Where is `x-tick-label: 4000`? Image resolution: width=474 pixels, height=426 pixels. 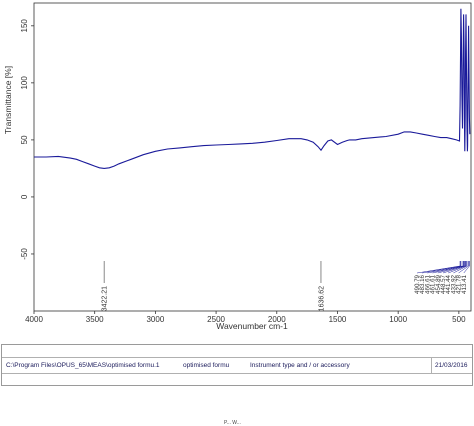
x-tick-label: 4000 is located at coordinates (34, 319).